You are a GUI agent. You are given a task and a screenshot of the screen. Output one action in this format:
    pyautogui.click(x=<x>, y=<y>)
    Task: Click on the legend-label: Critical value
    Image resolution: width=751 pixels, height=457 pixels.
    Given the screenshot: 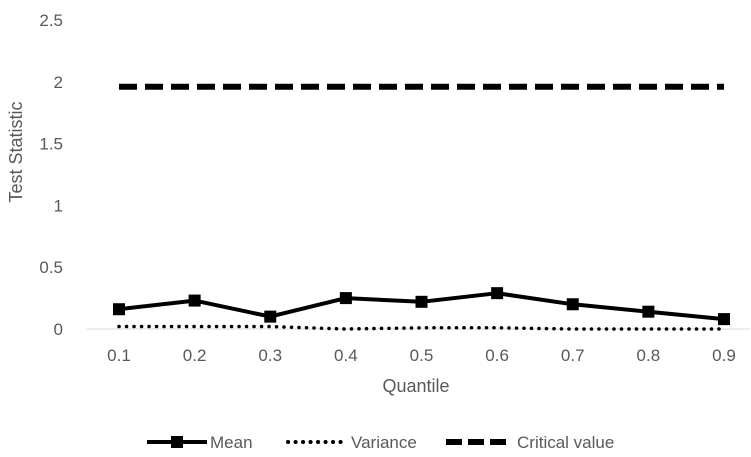 What is the action you would take?
    pyautogui.click(x=565, y=442)
    